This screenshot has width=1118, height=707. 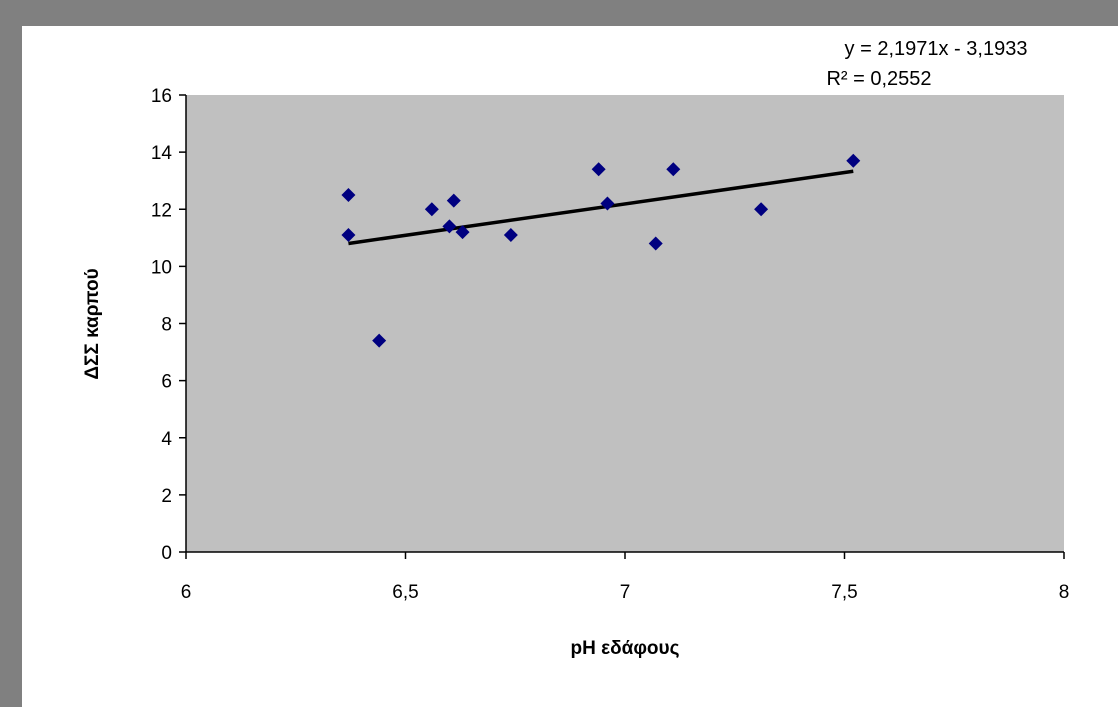 What do you see at coordinates (161, 96) in the screenshot?
I see `y-tick-label: 16` at bounding box center [161, 96].